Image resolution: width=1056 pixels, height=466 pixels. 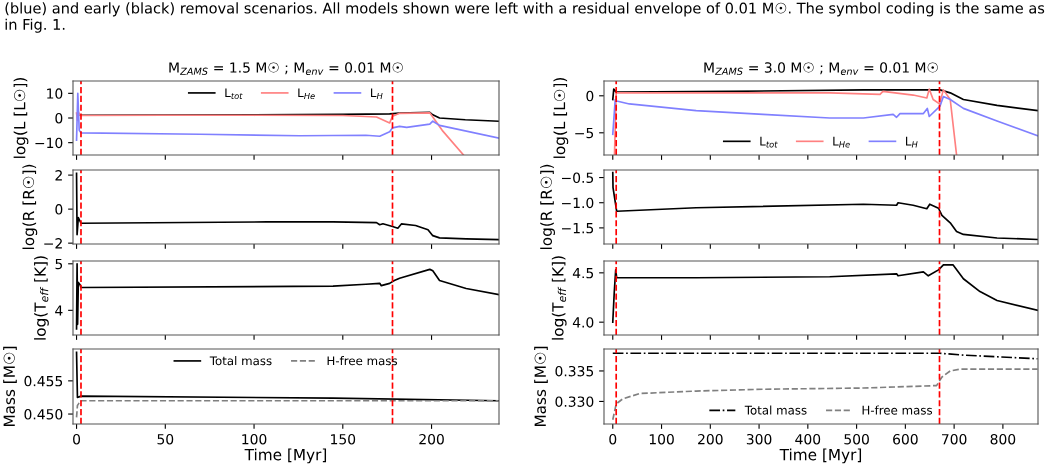 What do you see at coordinates (584, 133) in the screenshot?
I see `y-tick-label: −5` at bounding box center [584, 133].